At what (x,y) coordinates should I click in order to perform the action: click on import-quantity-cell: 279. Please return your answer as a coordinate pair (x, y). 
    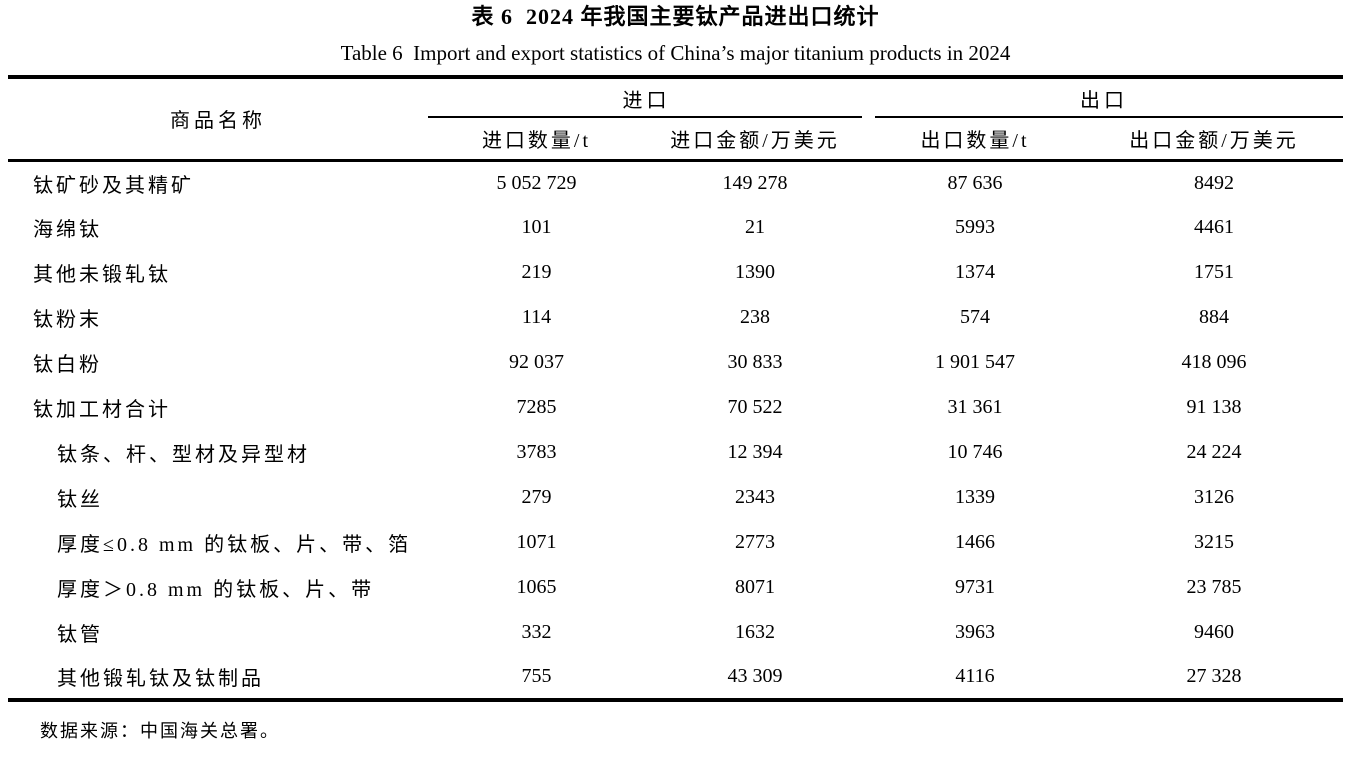
    Looking at the image, I should click on (536, 497).